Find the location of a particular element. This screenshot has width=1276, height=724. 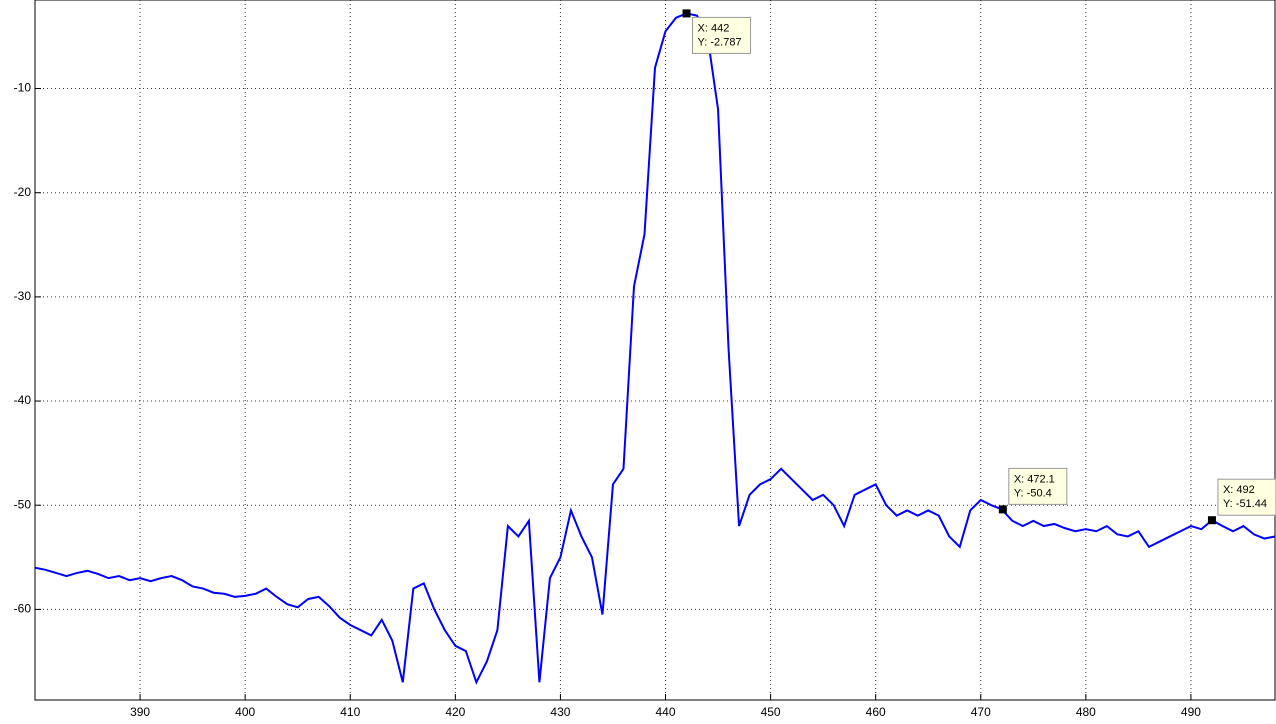

tip-text: Y: -2.787 is located at coordinates (720, 42).